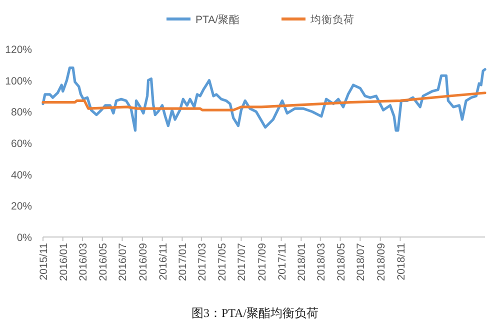 The width and height of the screenshot is (500, 326). I want to click on y-tick-label: 40%, so click(21, 175).